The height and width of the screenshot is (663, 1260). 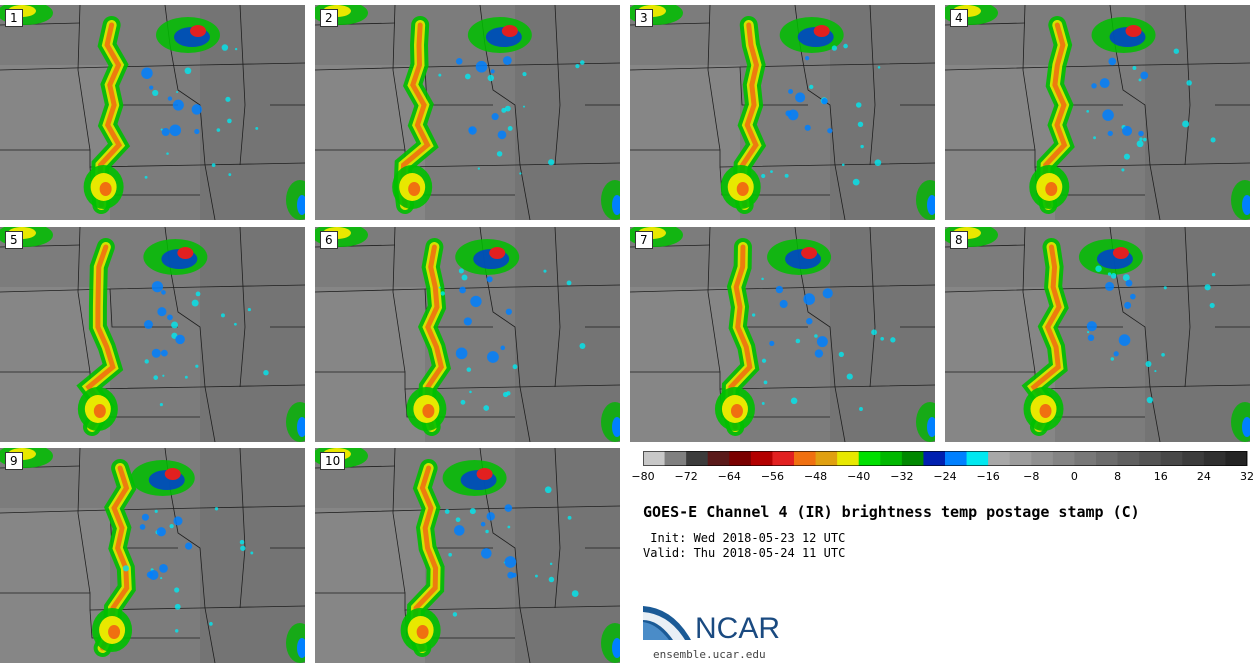 I want to click on colorbar-tick-label: −72, so click(x=686, y=476).